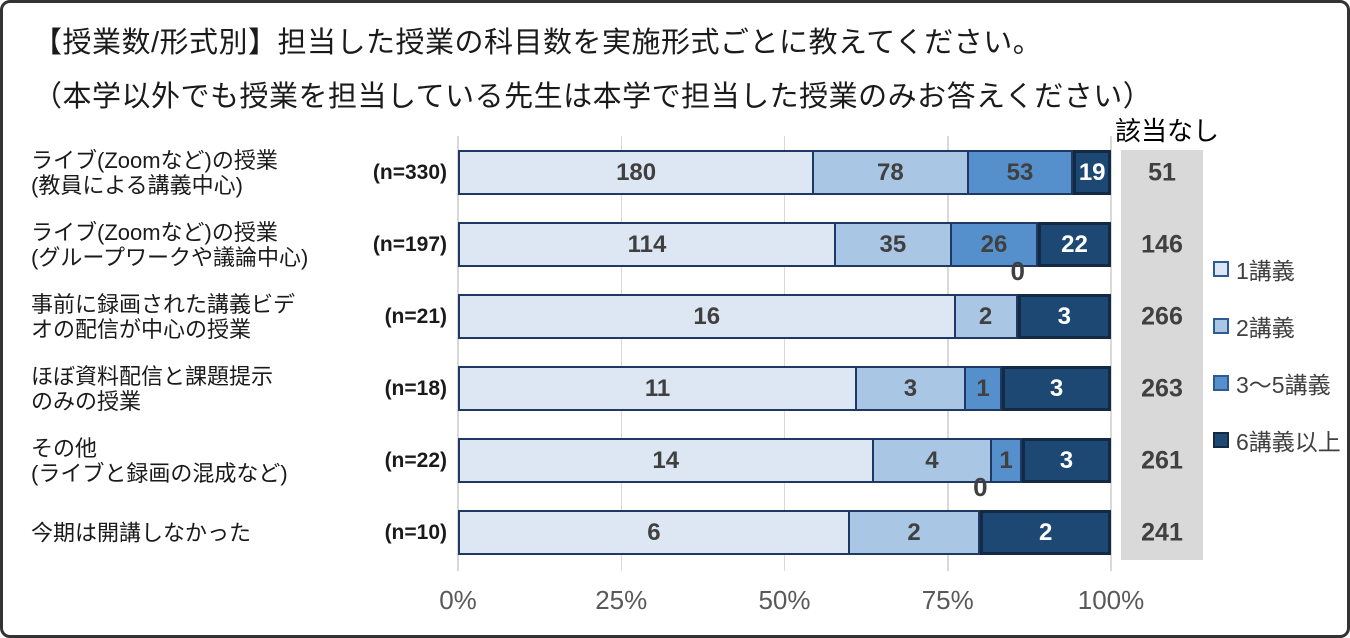 Image resolution: width=1350 pixels, height=638 pixels. I want to click on not-applicable-column-background, so click(1162, 355).